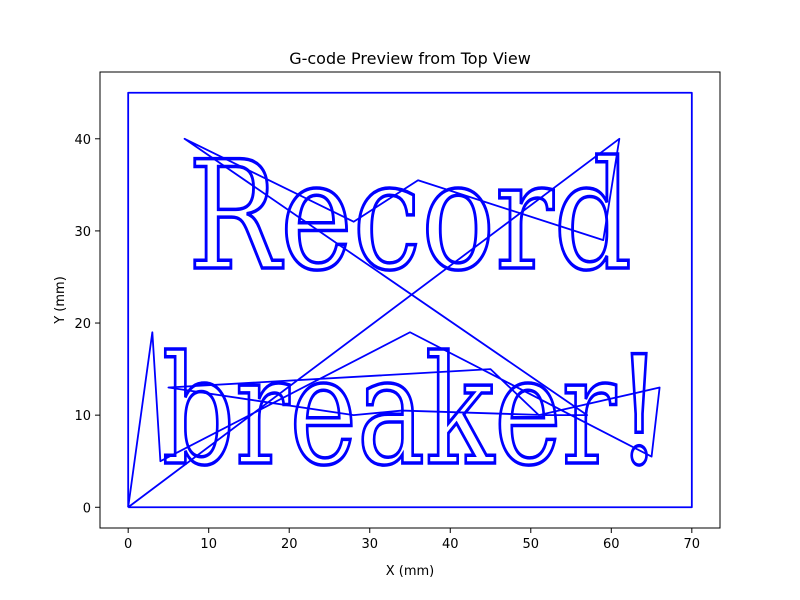 The width and height of the screenshot is (800, 600). What do you see at coordinates (410, 58) in the screenshot?
I see `chart-title: G-code Preview from Top View` at bounding box center [410, 58].